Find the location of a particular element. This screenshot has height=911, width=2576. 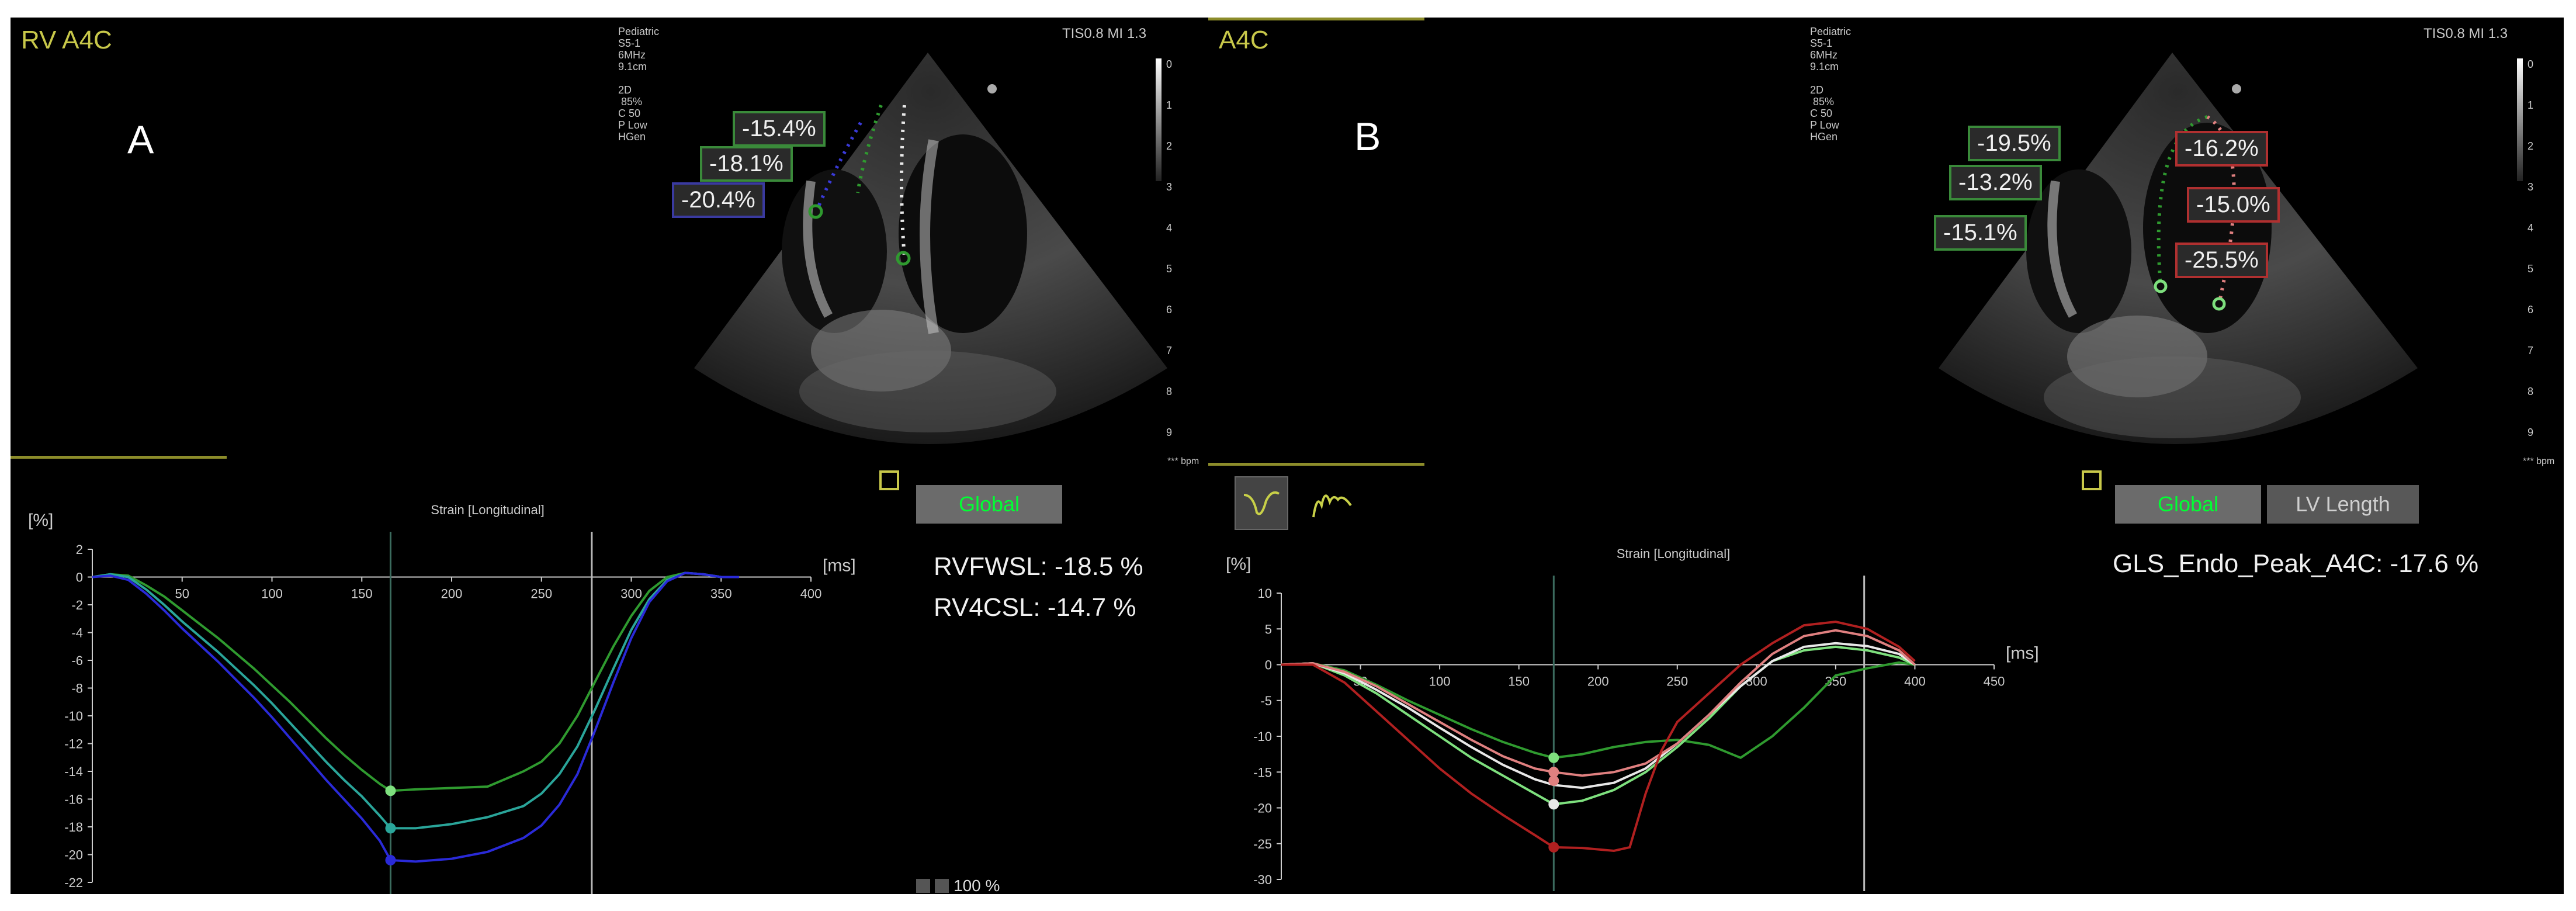

y-tick-label: -8 is located at coordinates (77, 688).